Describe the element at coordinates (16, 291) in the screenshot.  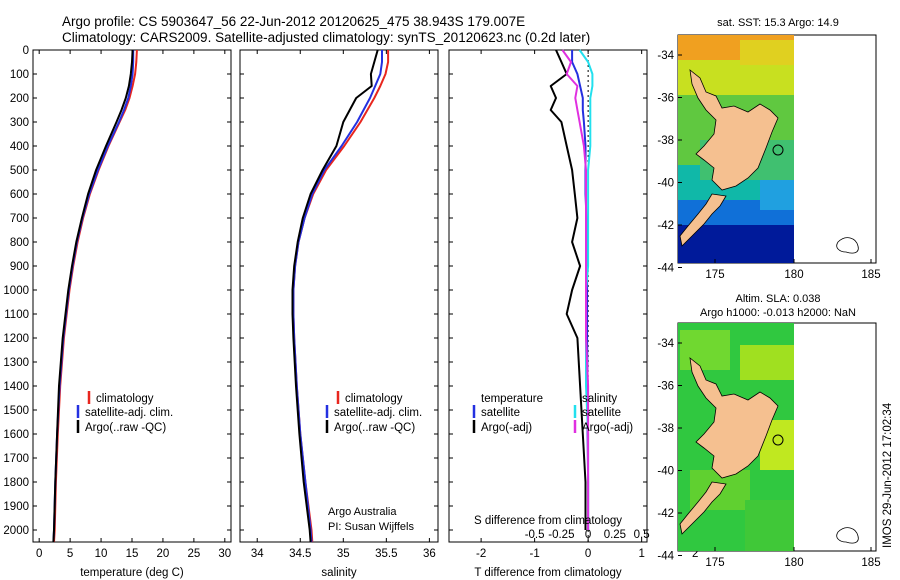
I see `y-tick-label: 1000` at that location.